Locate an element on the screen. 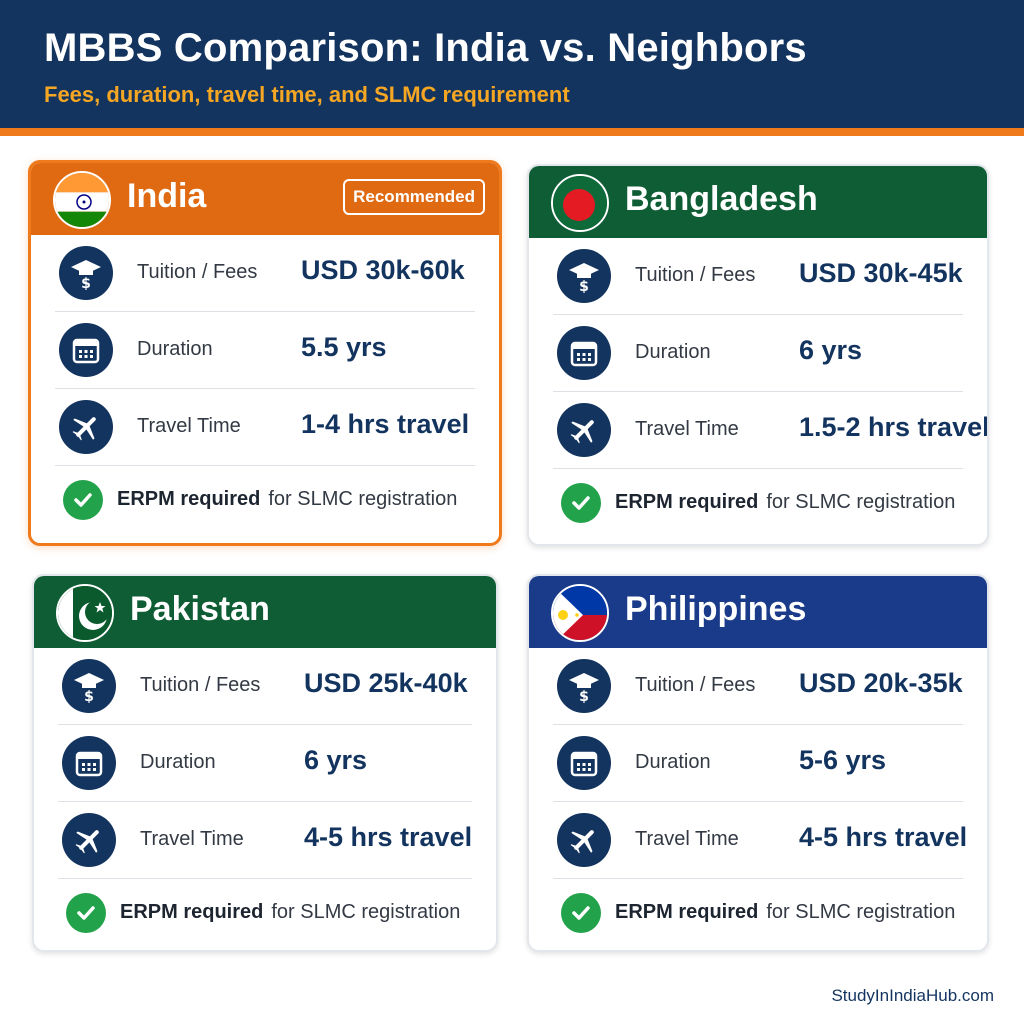 The height and width of the screenshot is (1024, 1024). card-header: India Recommended is located at coordinates (265, 199).